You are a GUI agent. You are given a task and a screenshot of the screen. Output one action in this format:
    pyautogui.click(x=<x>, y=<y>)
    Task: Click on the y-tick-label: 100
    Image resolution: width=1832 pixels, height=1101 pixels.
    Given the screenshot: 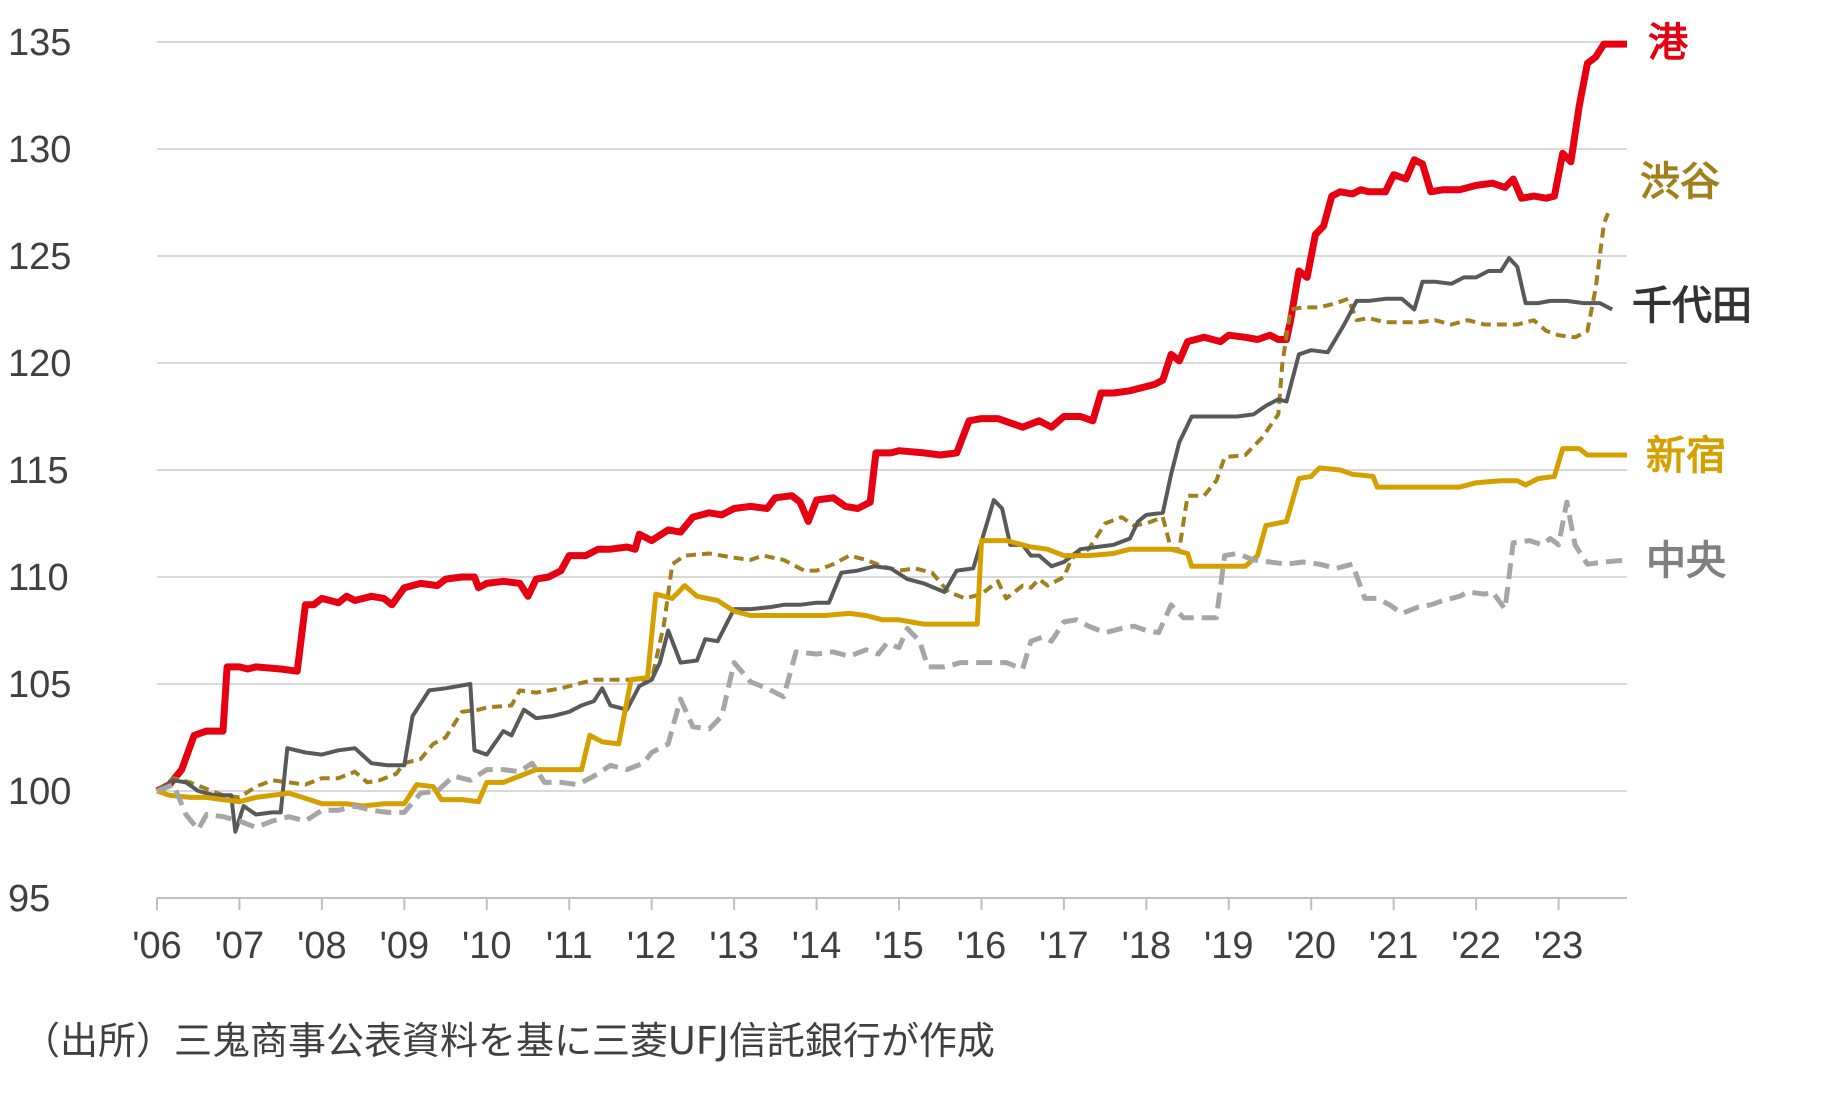 What is the action you would take?
    pyautogui.click(x=39, y=792)
    